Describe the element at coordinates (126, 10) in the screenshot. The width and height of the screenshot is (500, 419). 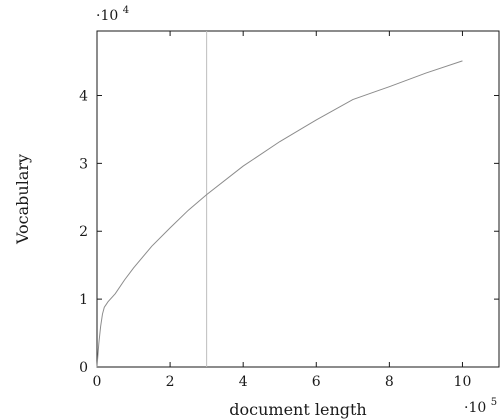
I see `y-scale-exponent: 4` at that location.